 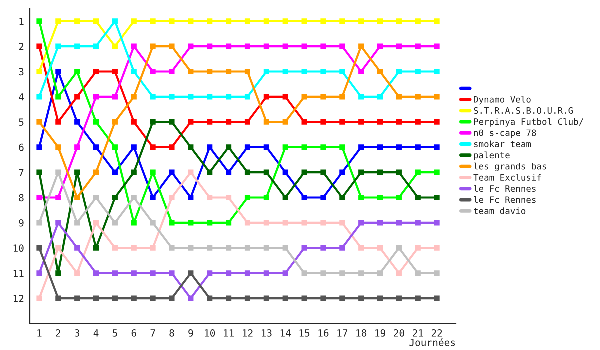 What do you see at coordinates (505, 200) in the screenshot?
I see `legend-label: le Fc Rennes` at bounding box center [505, 200].